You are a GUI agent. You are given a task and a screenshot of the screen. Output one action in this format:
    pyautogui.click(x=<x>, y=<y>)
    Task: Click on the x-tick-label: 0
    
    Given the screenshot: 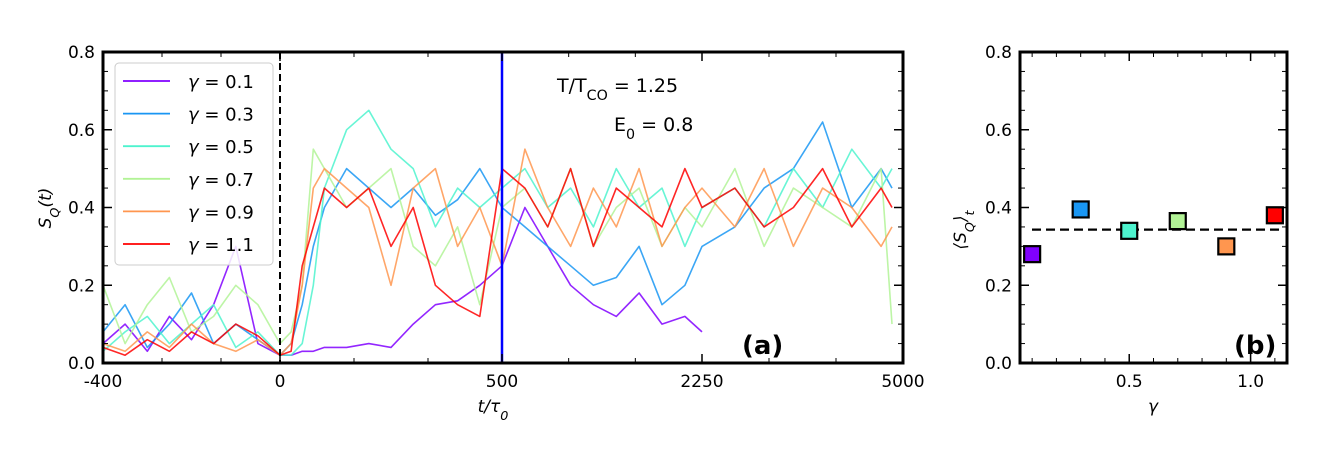 What is the action you would take?
    pyautogui.click(x=280, y=382)
    